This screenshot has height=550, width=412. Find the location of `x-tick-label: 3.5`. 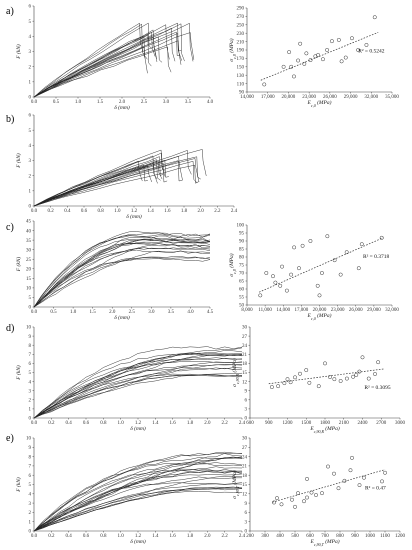

x-tick-label: 3.5 is located at coordinates (188, 102).